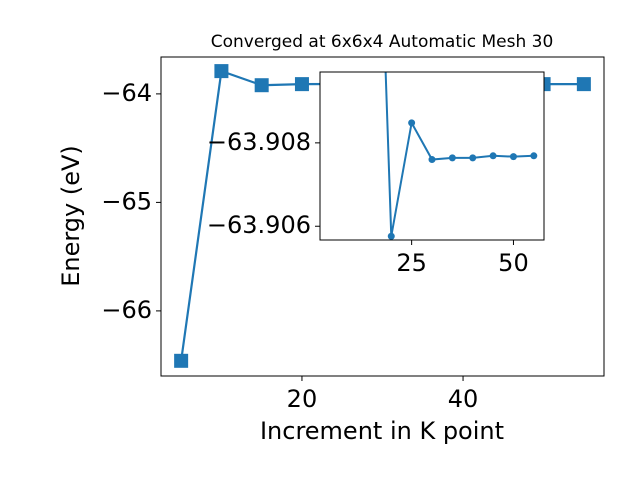  What do you see at coordinates (302, 399) in the screenshot?
I see `x-tick-label: 20` at bounding box center [302, 399].